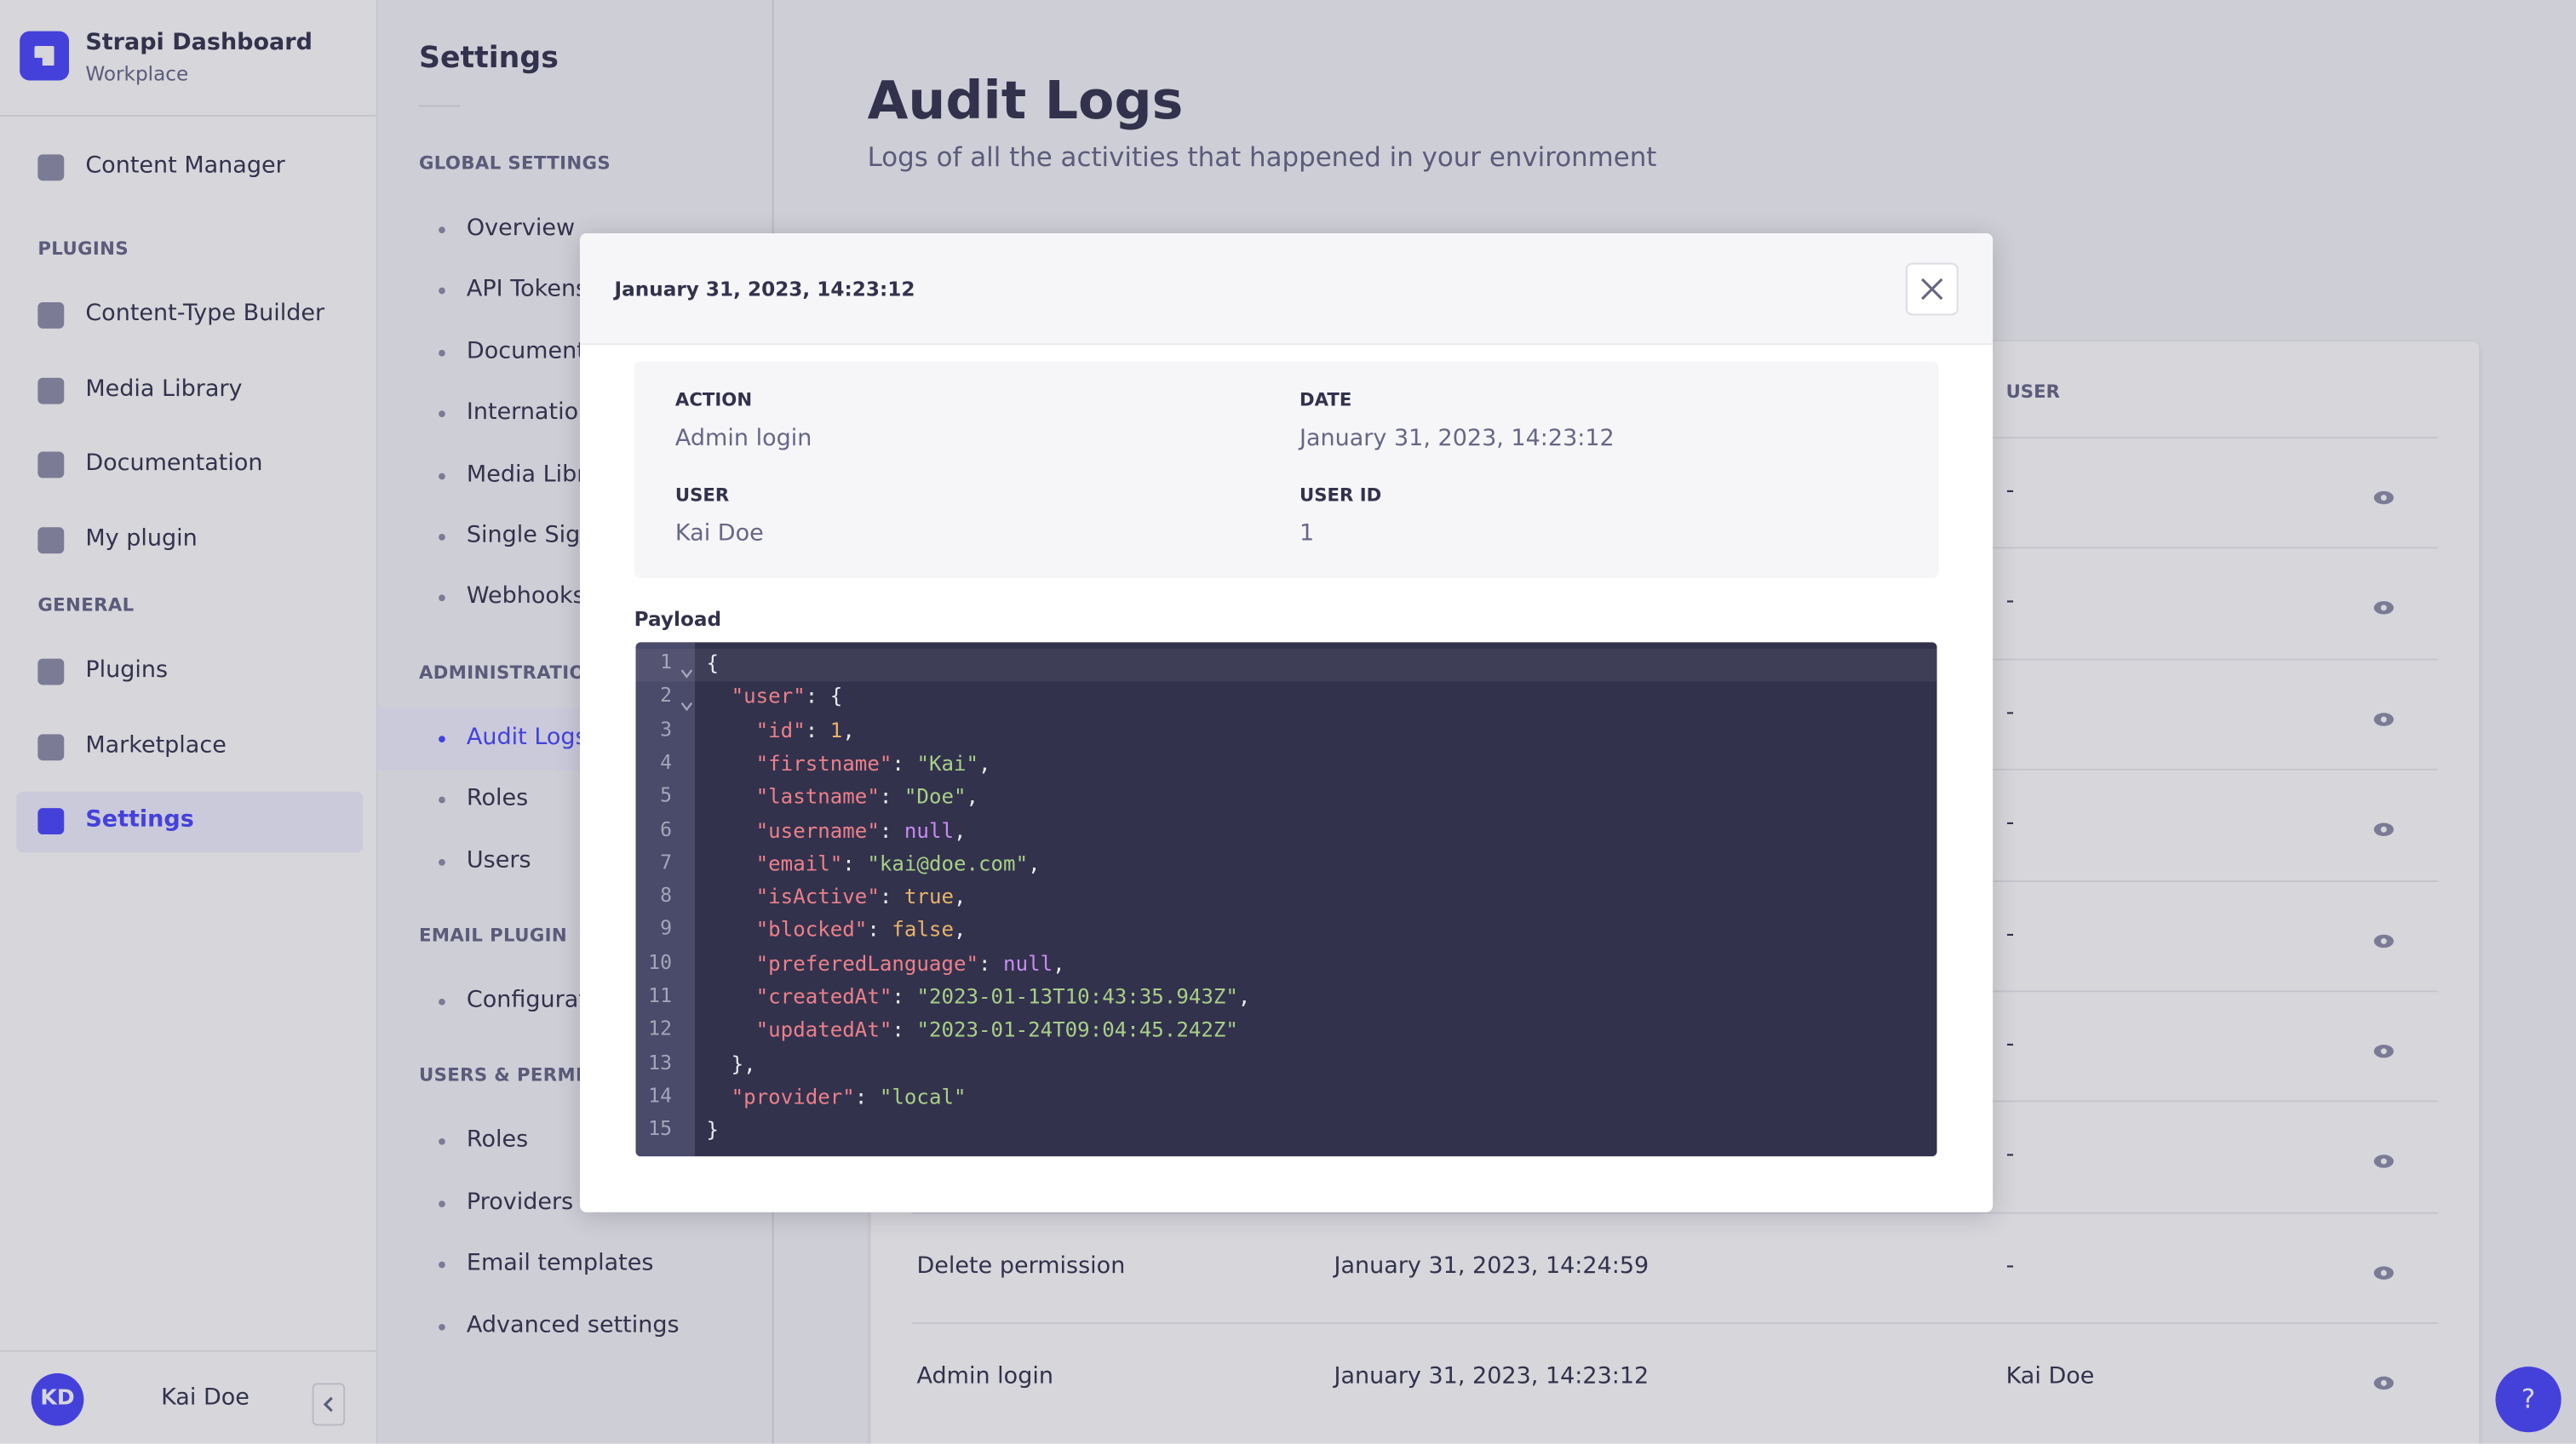 This screenshot has height=1444, width=2576. I want to click on line-number: 13, so click(660, 1062).